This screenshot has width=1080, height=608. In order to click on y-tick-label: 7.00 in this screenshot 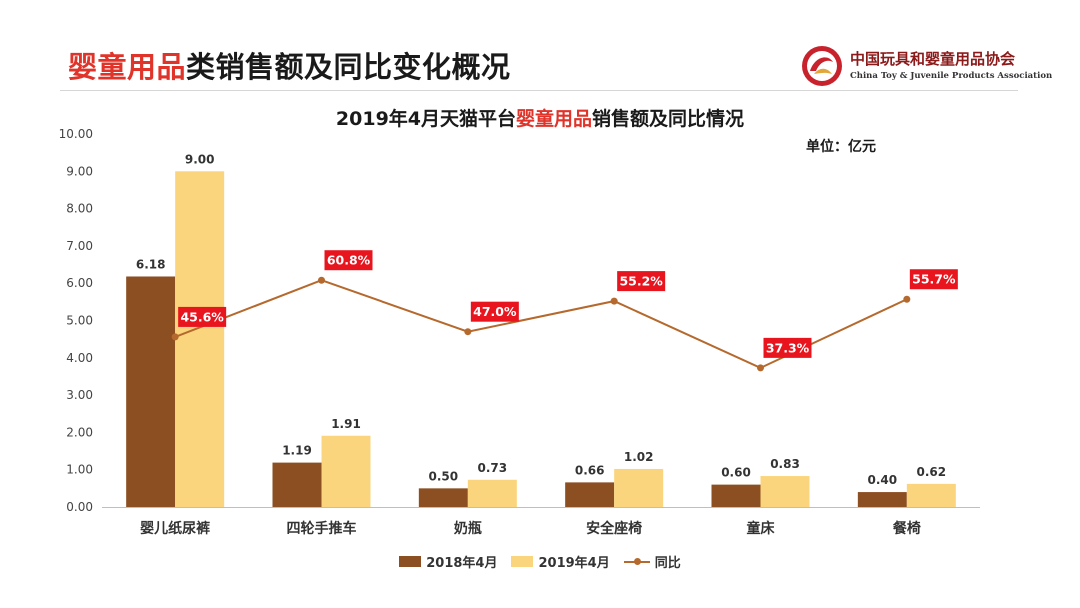, I will do `click(79, 246)`.